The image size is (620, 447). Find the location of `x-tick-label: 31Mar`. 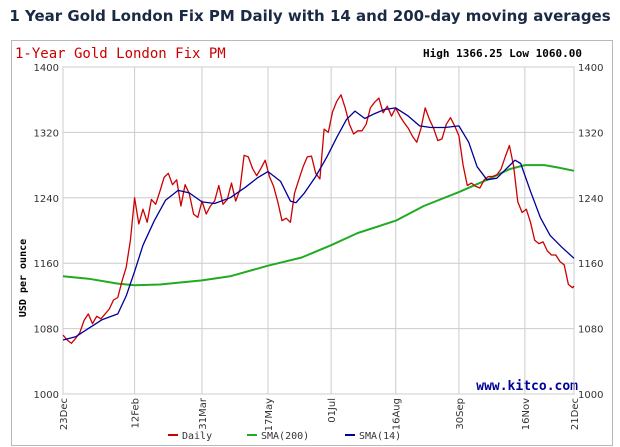

x-tick-label: 31Mar is located at coordinates (203, 413).